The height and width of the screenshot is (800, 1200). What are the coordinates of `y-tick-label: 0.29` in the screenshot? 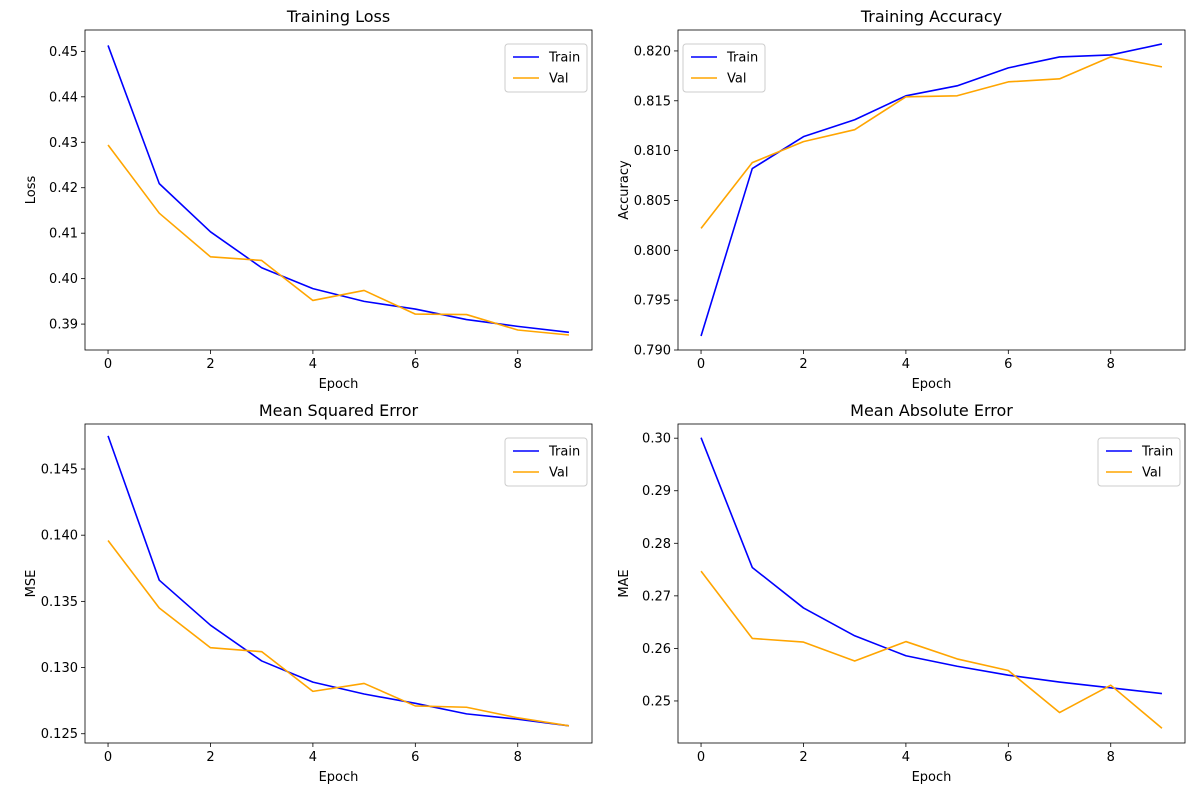 It's located at (656, 491).